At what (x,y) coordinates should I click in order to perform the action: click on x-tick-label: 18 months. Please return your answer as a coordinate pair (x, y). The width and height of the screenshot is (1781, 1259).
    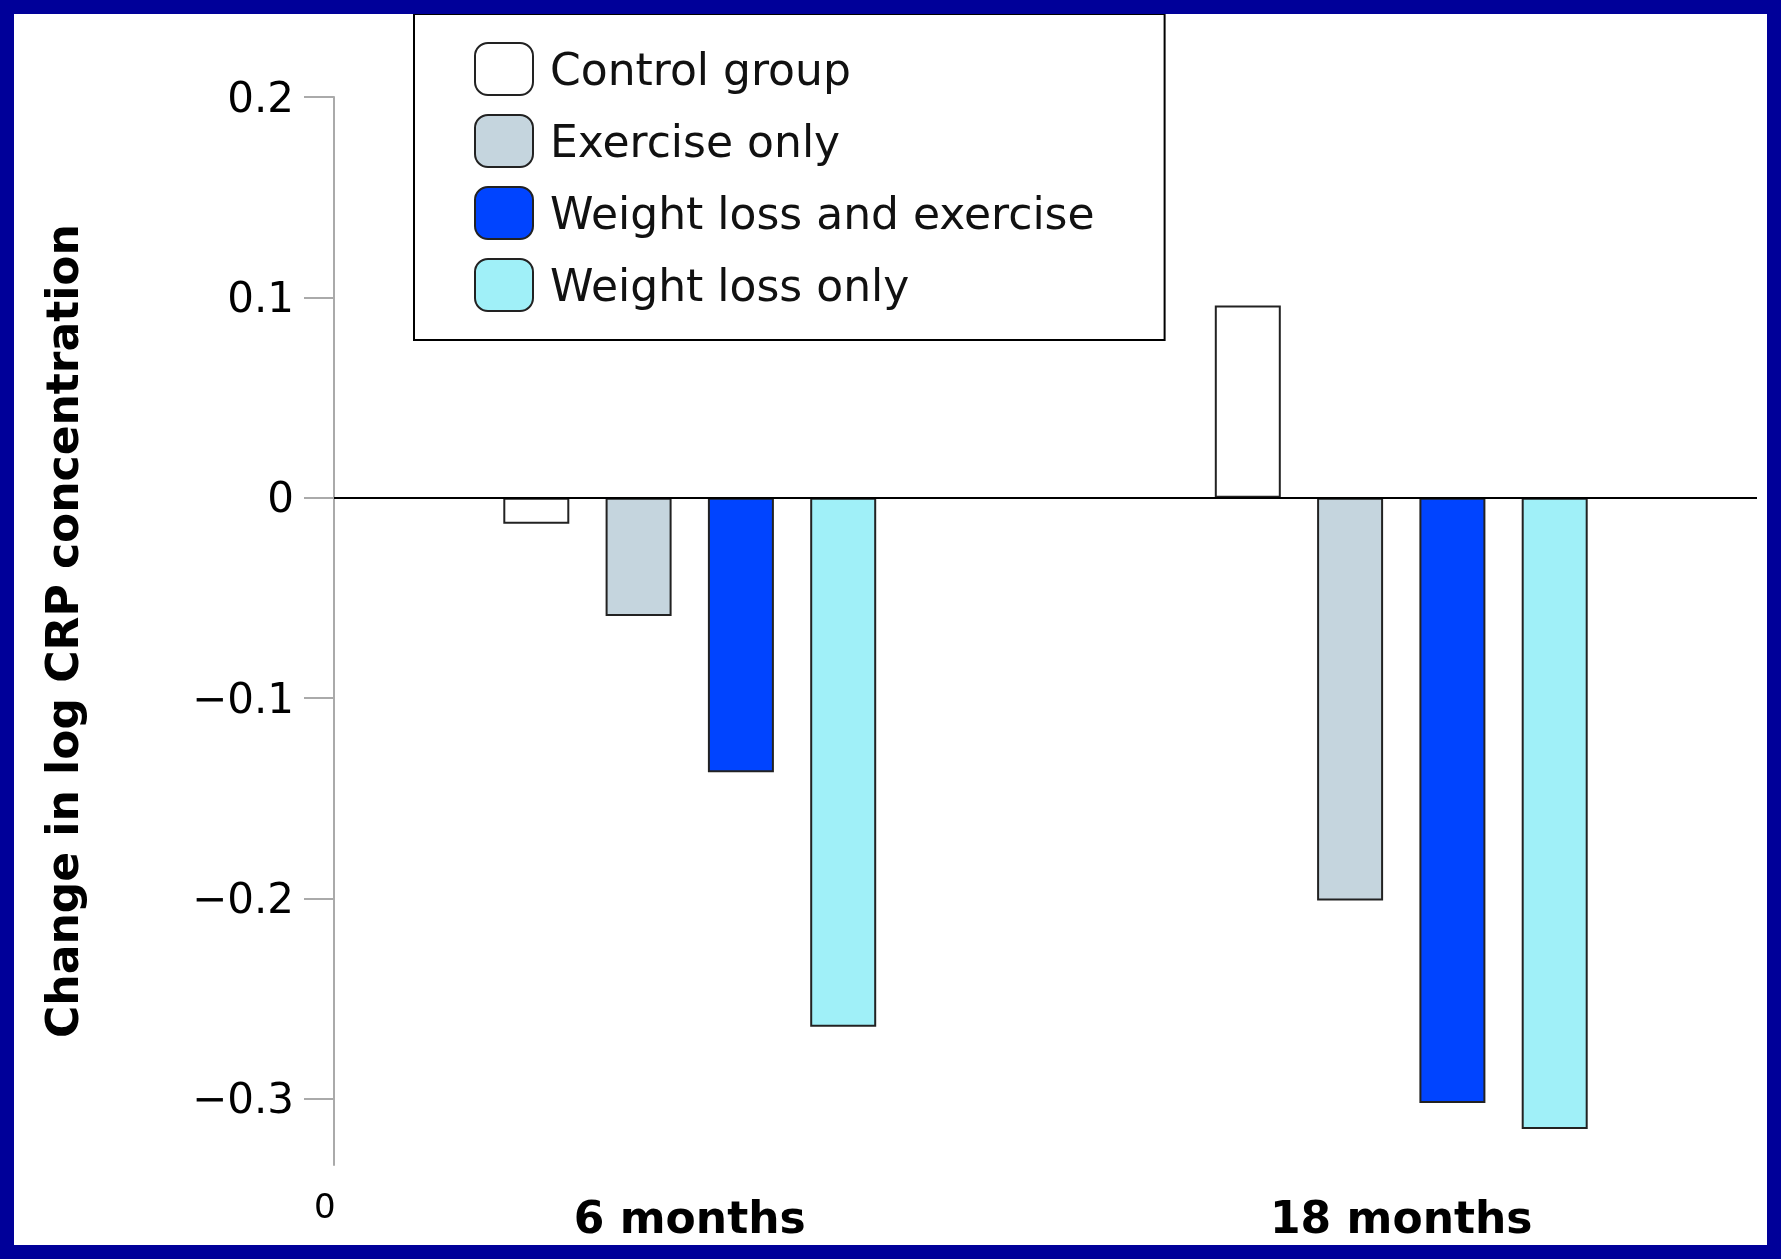
    Looking at the image, I should click on (1401, 1217).